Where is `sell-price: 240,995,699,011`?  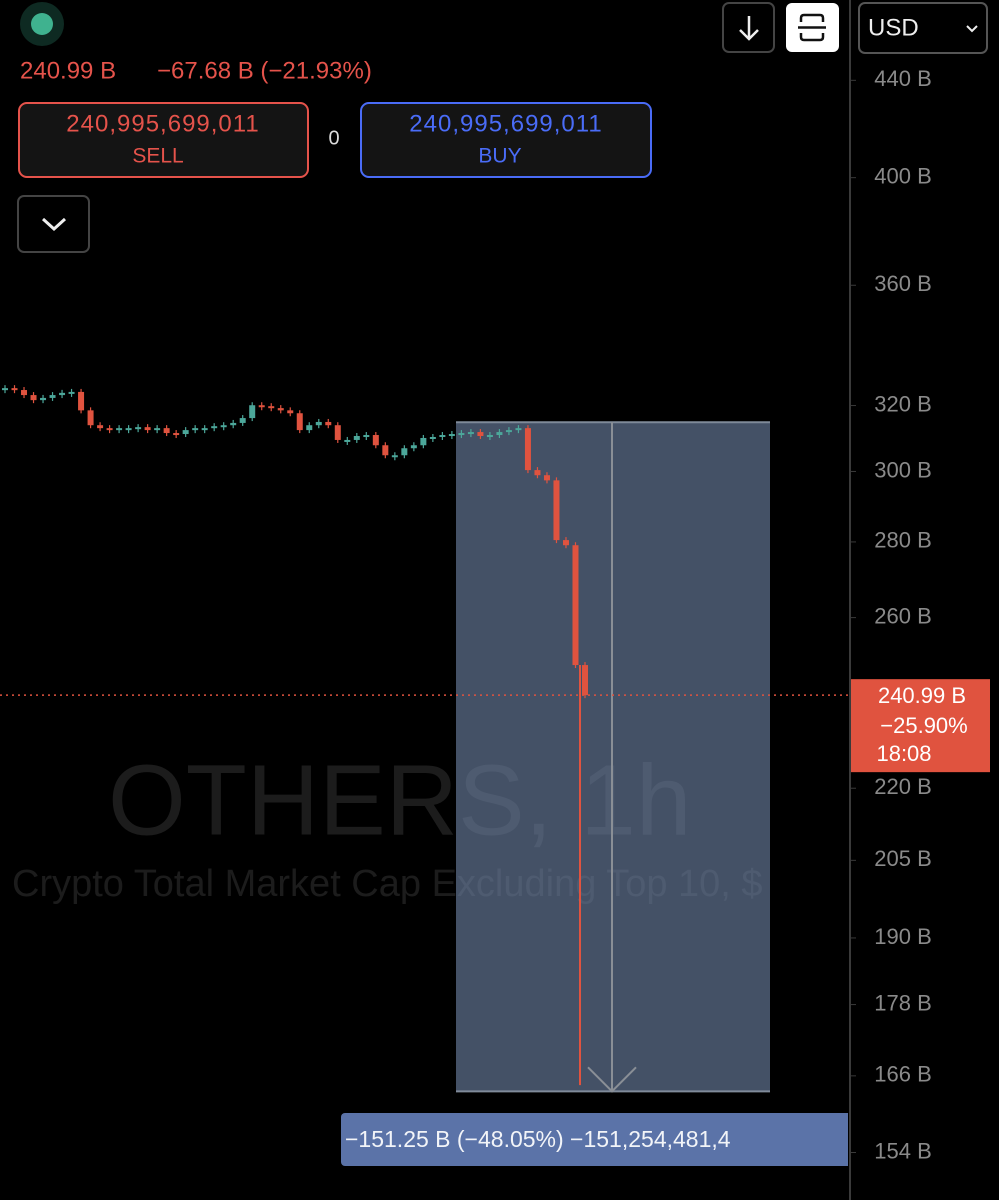
sell-price: 240,995,699,011 is located at coordinates (162, 123).